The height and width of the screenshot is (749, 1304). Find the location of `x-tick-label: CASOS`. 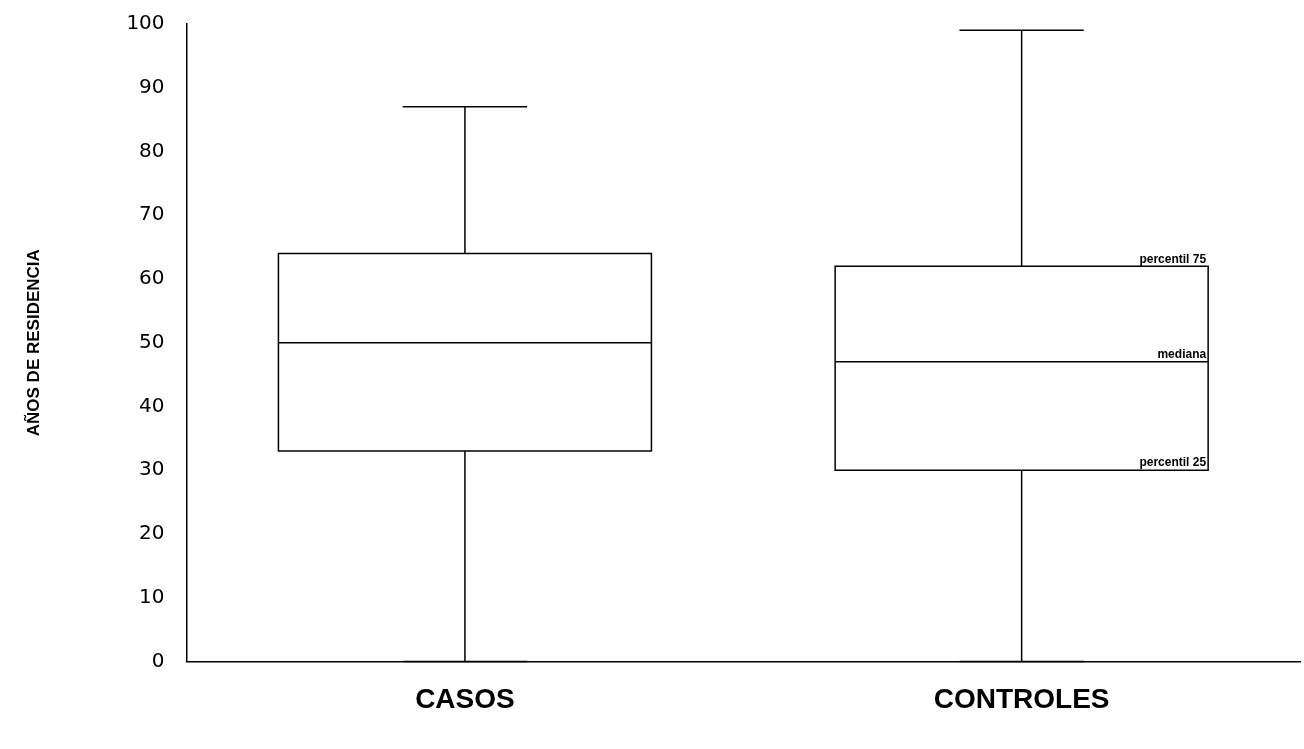

x-tick-label: CASOS is located at coordinates (465, 698).